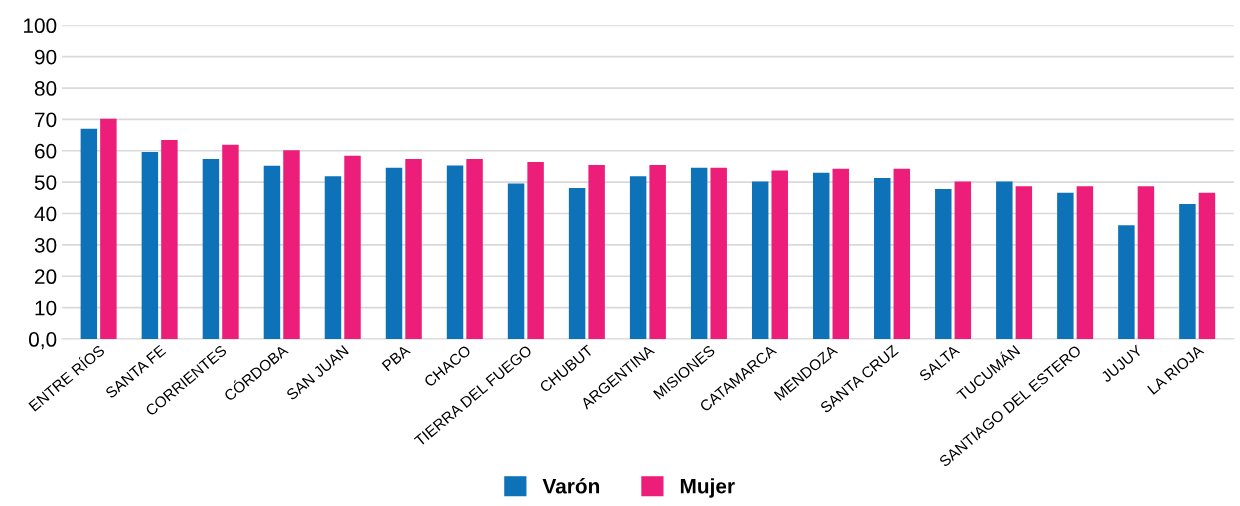 Image resolution: width=1240 pixels, height=506 pixels. Describe the element at coordinates (45, 88) in the screenshot. I see `y-tick-label: 80` at that location.